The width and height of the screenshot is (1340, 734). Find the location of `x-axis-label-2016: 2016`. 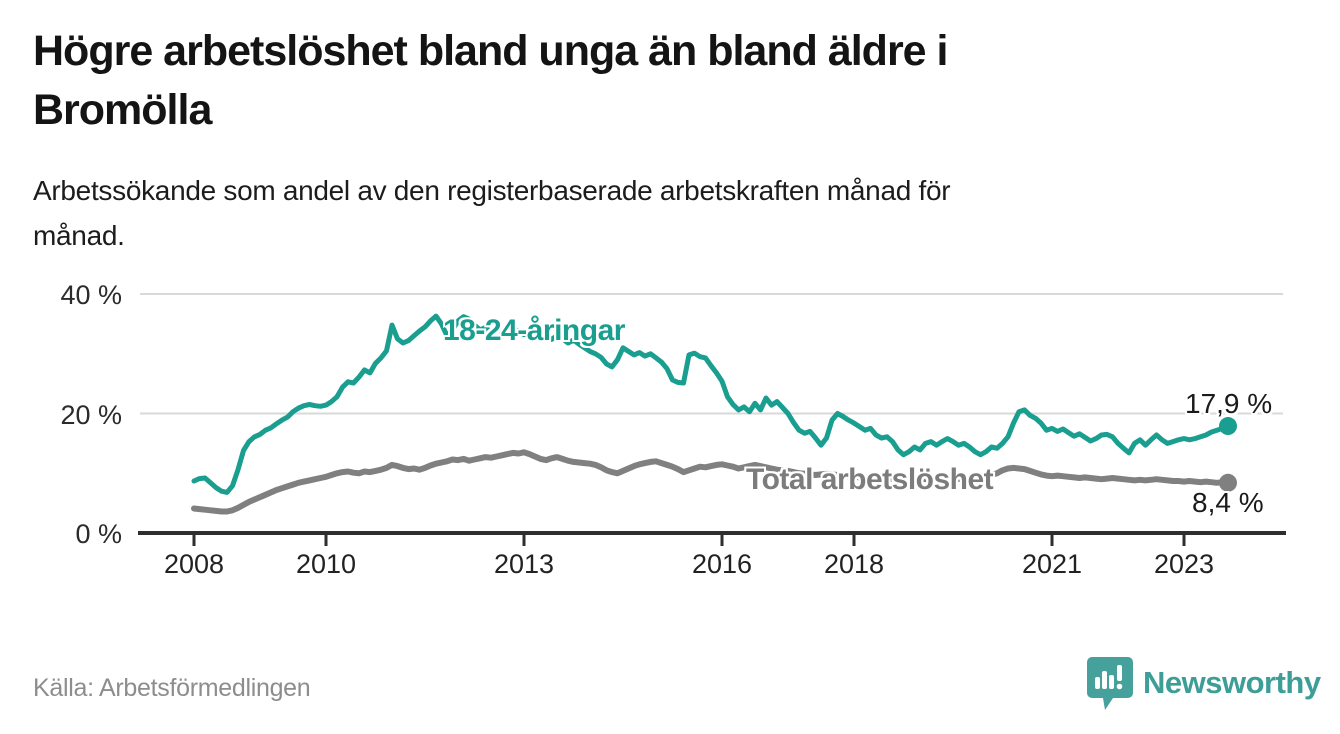

x-axis-label-2016: 2016 is located at coordinates (722, 564).